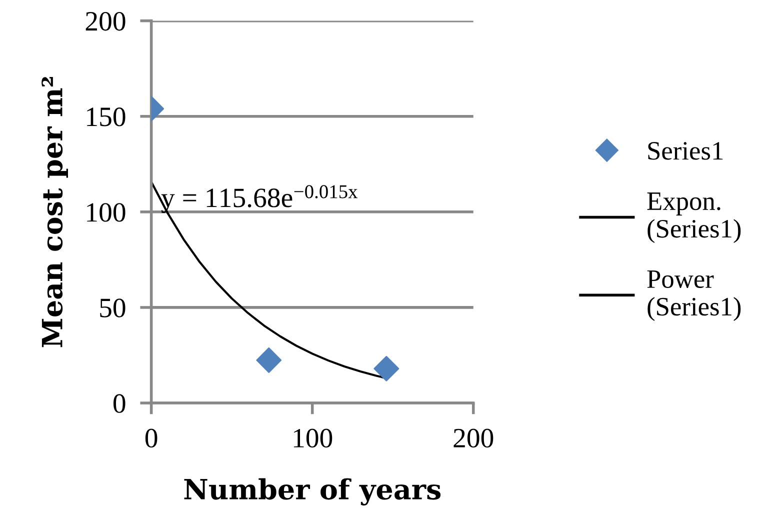  What do you see at coordinates (151, 438) in the screenshot?
I see `x-tick-label: 0` at bounding box center [151, 438].